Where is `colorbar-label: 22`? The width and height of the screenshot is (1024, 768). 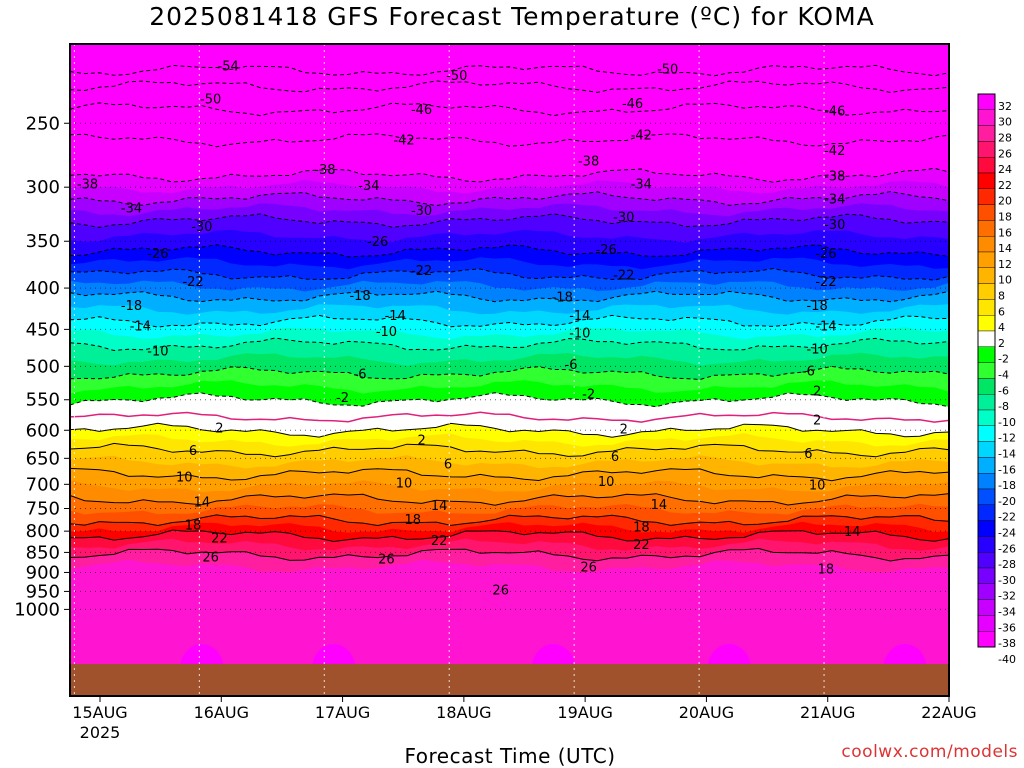
colorbar-label: 22 is located at coordinates (1005, 185).